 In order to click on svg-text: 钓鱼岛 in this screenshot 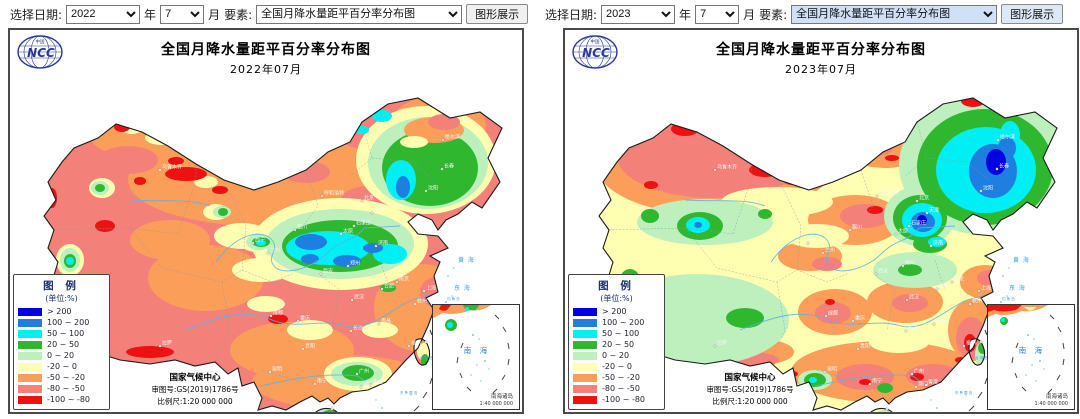, I will do `click(1009, 298)`.